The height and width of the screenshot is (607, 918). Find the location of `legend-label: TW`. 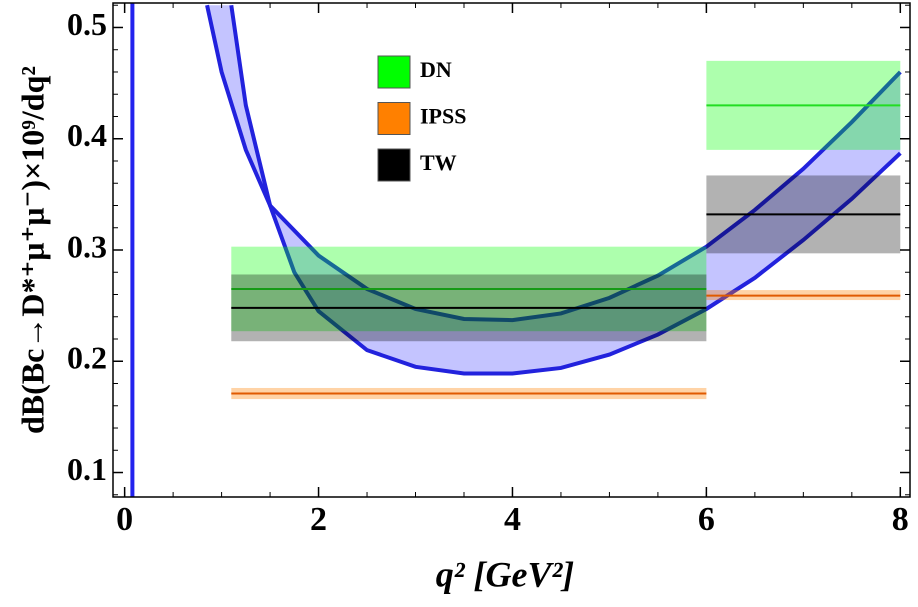

legend-label: TW is located at coordinates (438, 162).